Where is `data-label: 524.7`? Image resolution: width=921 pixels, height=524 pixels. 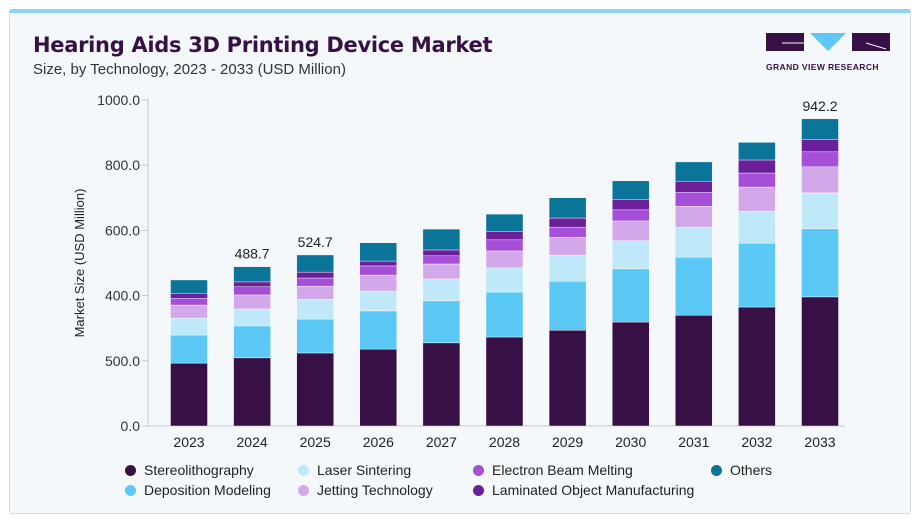 data-label: 524.7 is located at coordinates (315, 242).